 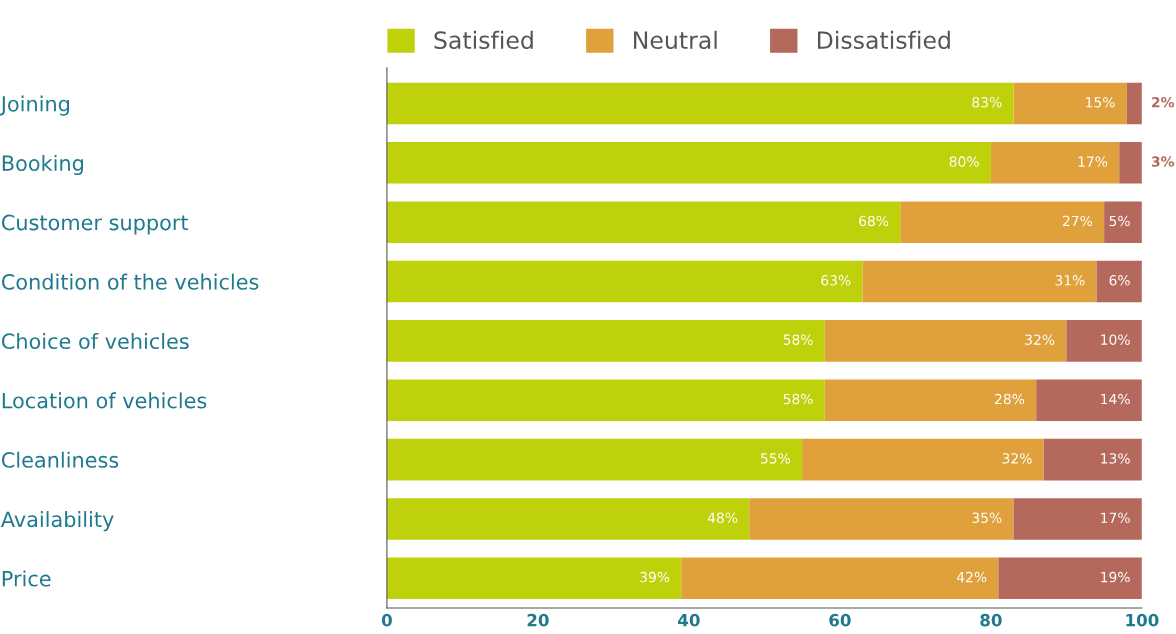 I want to click on legend-label: Satisfied, so click(x=483, y=40).